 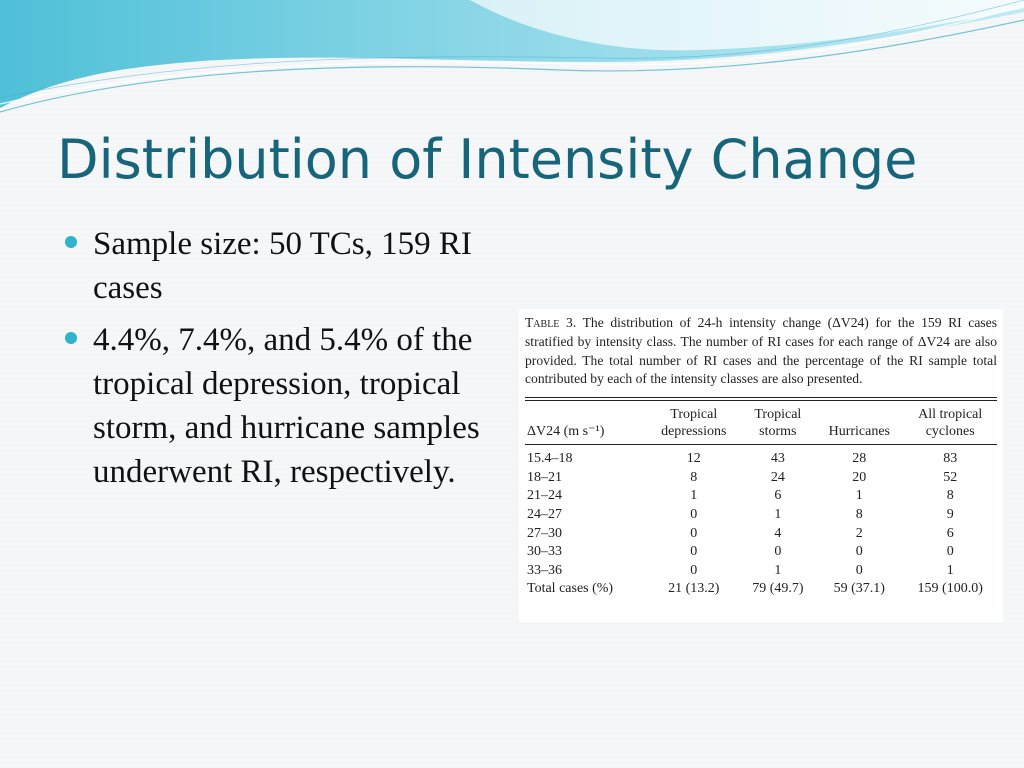 I want to click on cell-tropical-storms: 0, so click(x=778, y=552).